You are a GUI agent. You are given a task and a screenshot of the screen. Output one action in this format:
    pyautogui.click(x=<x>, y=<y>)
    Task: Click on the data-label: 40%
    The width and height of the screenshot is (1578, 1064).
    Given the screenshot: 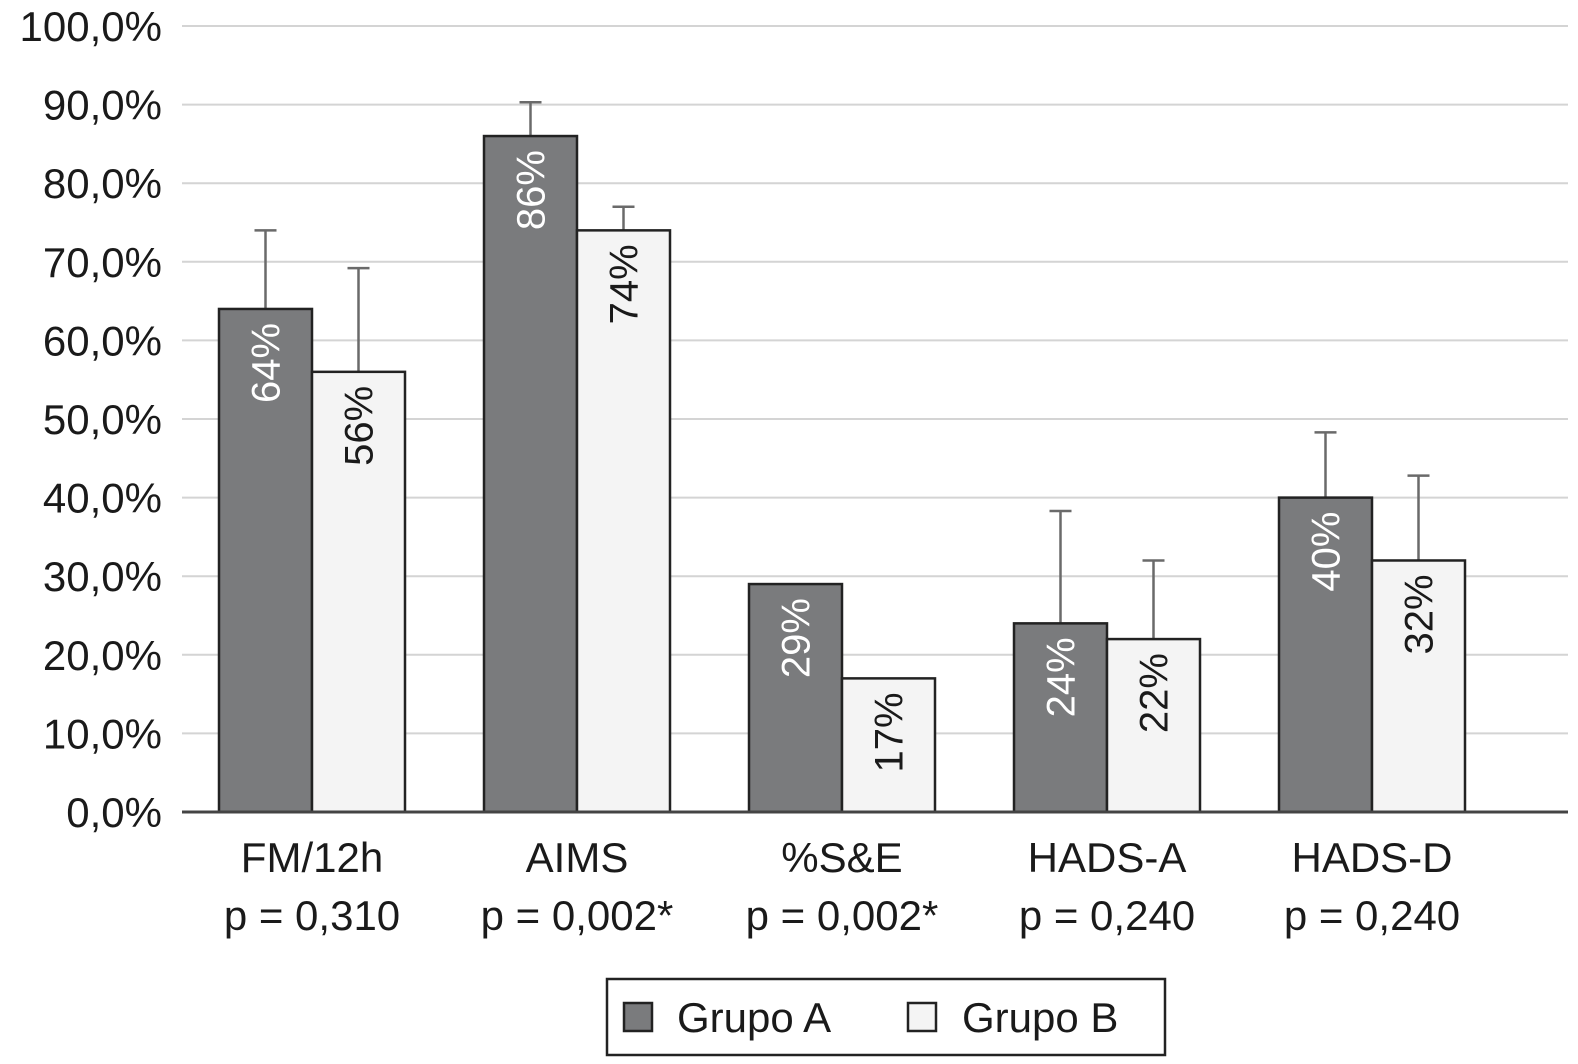 What is the action you would take?
    pyautogui.click(x=1327, y=552)
    